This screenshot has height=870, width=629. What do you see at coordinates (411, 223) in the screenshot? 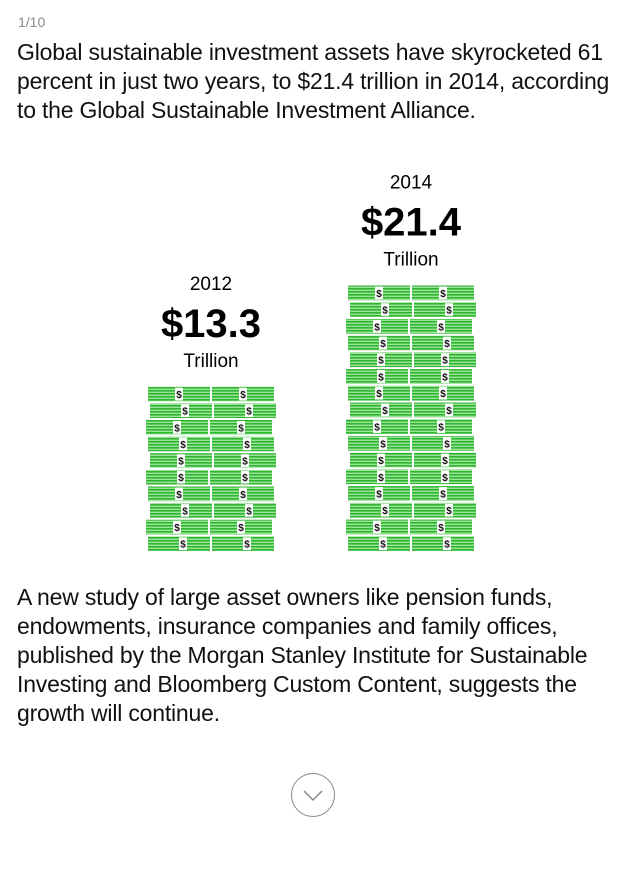
I see `value-label: $21.4` at bounding box center [411, 223].